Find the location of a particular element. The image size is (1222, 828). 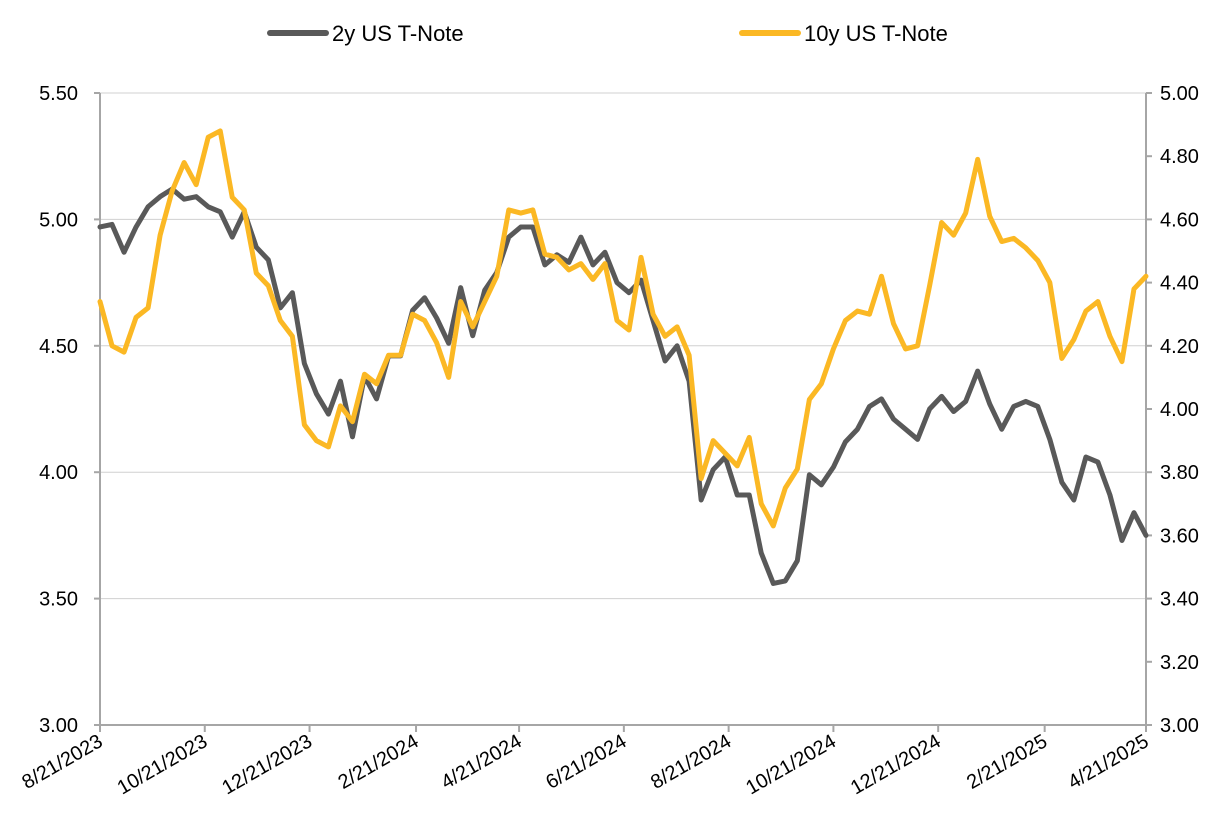

right-tick-label: 3.20 is located at coordinates (1179, 663).